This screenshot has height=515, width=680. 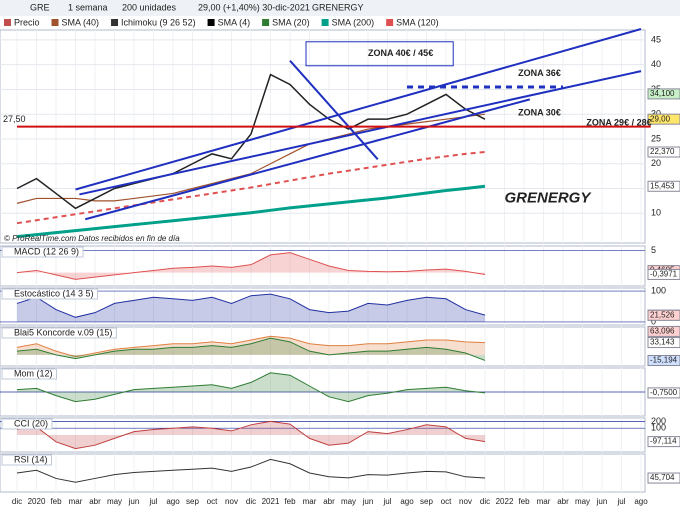 I want to click on value-marker-label: 22,370, so click(x=662, y=151).